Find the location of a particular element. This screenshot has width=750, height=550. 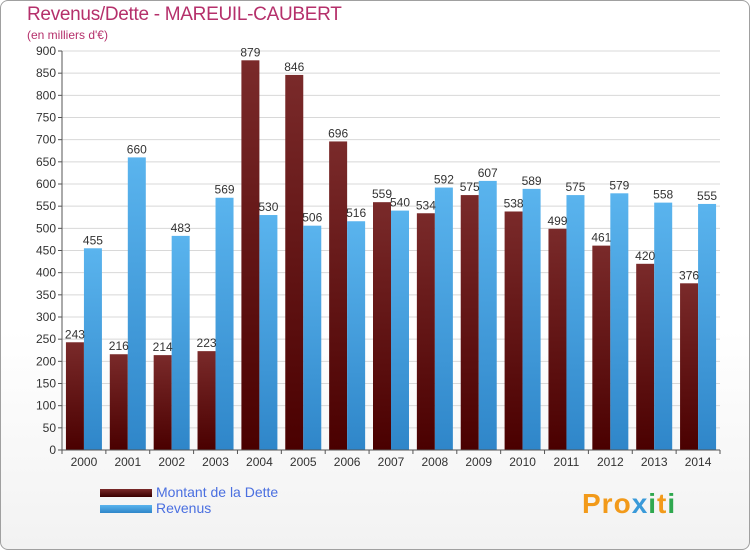

data-label-debt: 538 is located at coordinates (514, 203).